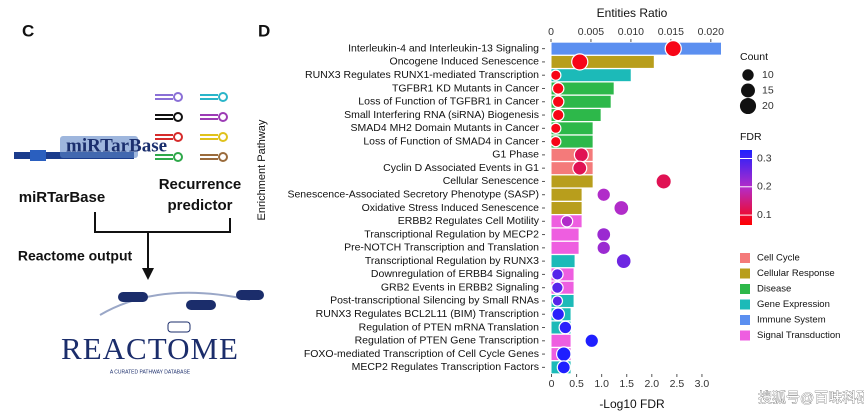 The height and width of the screenshot is (415, 864). I want to click on category-label: Oncogene Induced Senescence, so click(465, 62).